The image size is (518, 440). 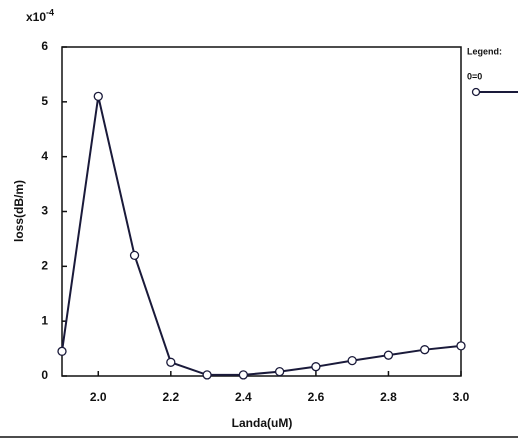 I want to click on y-multiplier-base: x10, so click(x=36, y=17).